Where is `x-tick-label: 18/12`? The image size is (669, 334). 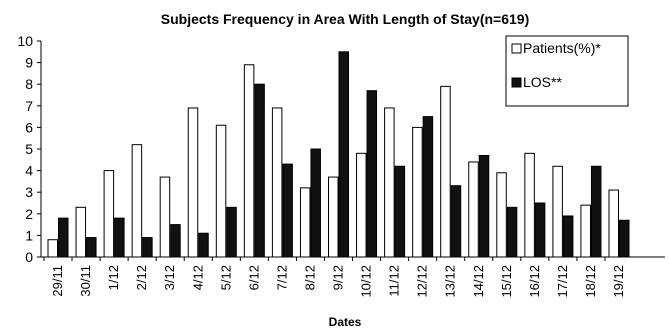 x-tick-label: 18/12 is located at coordinates (590, 281).